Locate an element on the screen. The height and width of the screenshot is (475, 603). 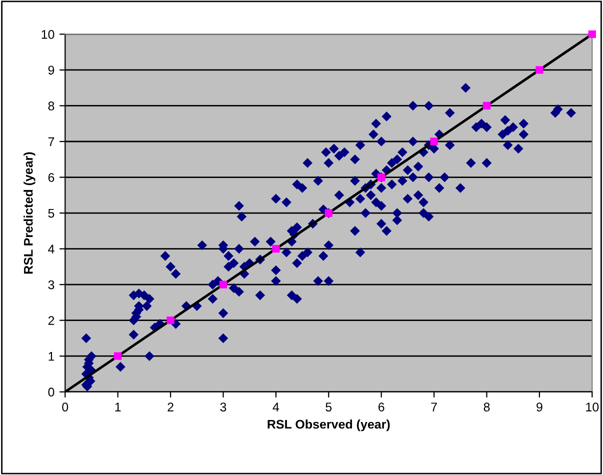
y-tick-label: 9 is located at coordinates (51, 70).